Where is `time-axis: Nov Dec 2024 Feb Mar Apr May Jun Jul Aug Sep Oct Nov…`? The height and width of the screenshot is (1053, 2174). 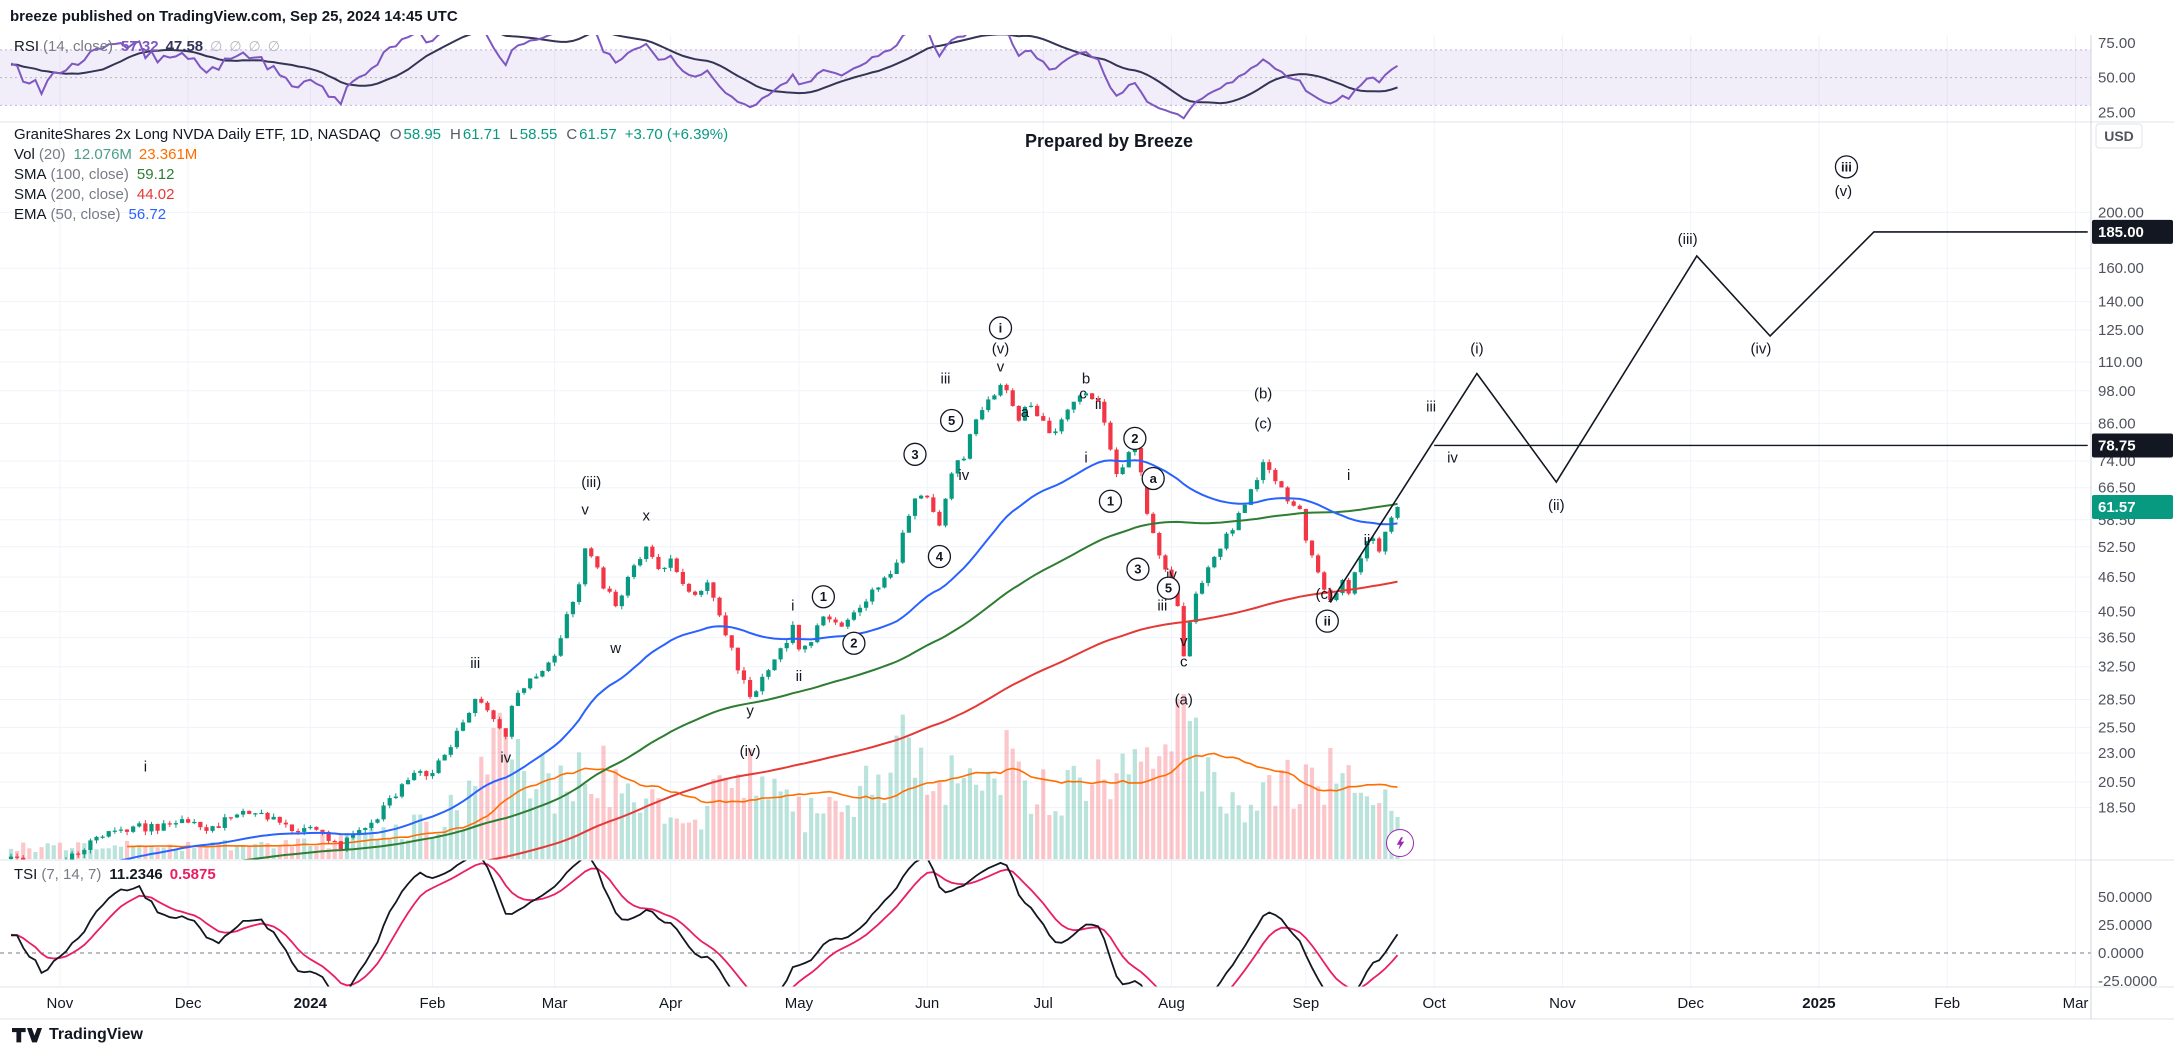
time-axis: Nov Dec 2024 Feb Mar Apr May Jun Jul Aug Sep Oct Nov… is located at coordinates (1068, 1003).